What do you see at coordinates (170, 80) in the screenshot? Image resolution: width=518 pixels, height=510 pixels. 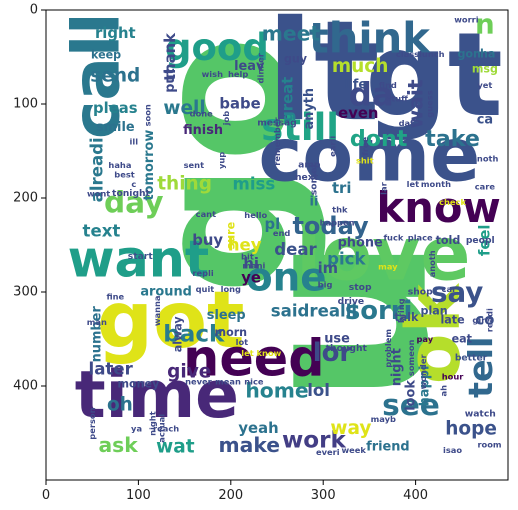 I see `word-131: put` at bounding box center [170, 80].